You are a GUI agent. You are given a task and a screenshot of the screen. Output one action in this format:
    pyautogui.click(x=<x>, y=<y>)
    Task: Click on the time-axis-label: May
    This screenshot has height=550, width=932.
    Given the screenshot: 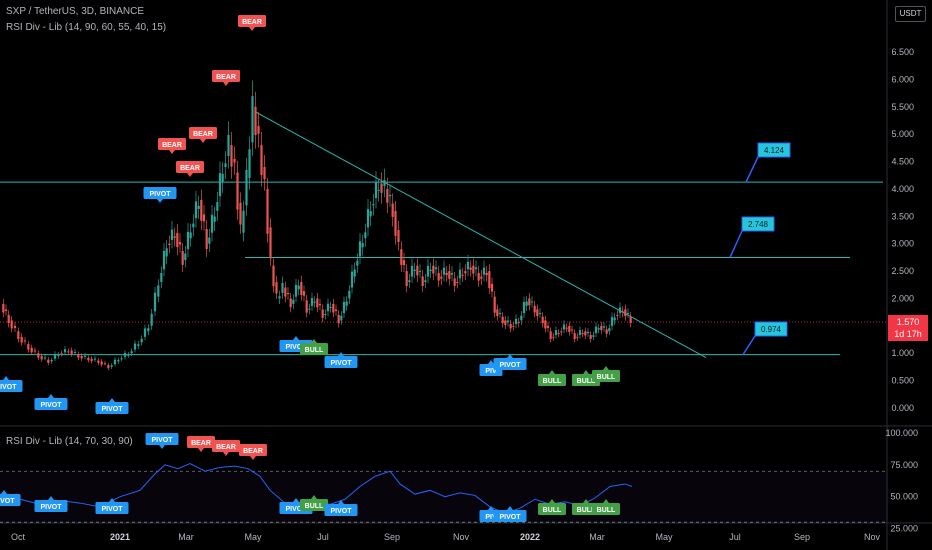 What is the action you would take?
    pyautogui.click(x=253, y=537)
    